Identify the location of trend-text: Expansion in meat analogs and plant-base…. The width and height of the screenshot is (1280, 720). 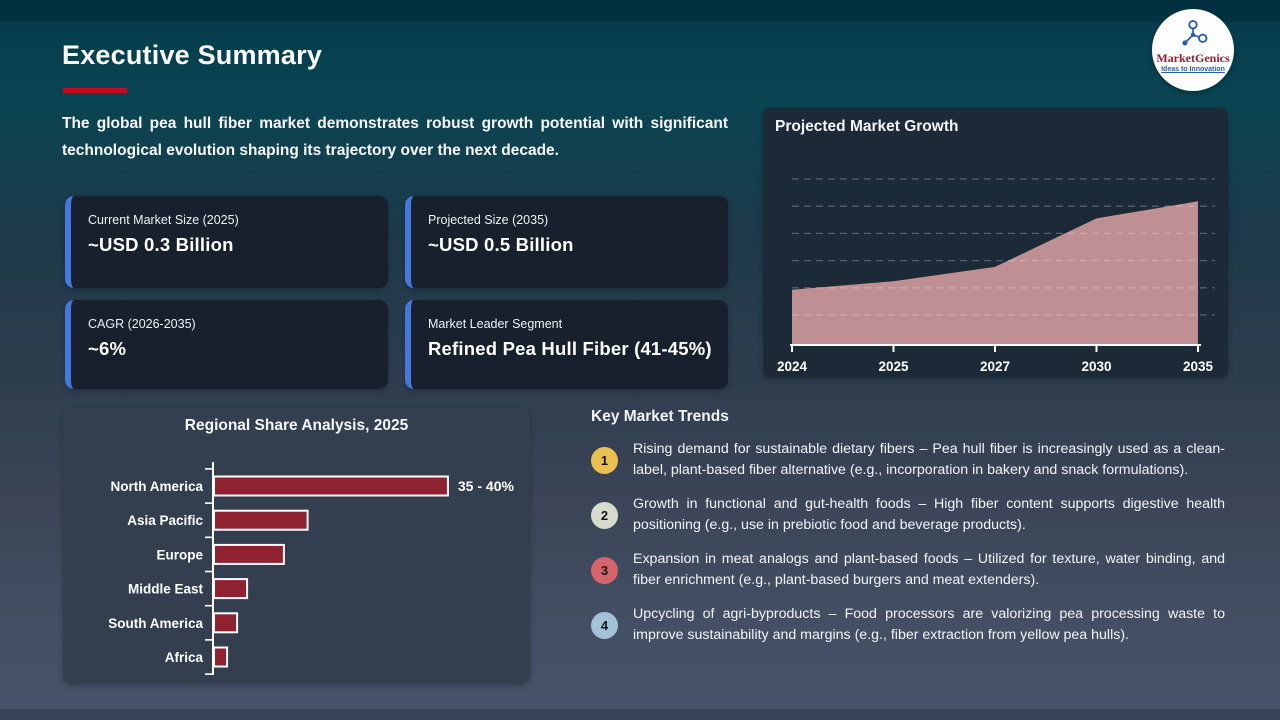
(929, 569).